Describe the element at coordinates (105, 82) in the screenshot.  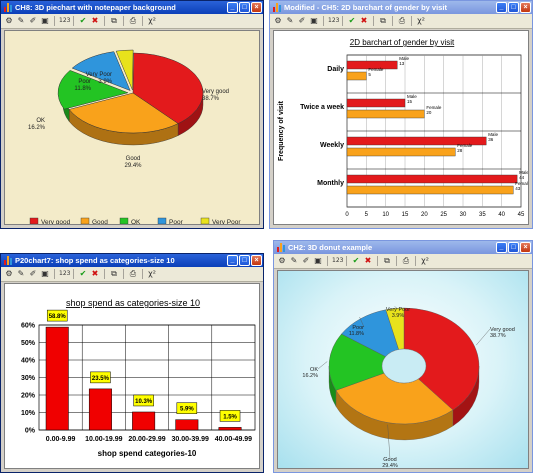
I see `pie-label-value: 3.9%` at that location.